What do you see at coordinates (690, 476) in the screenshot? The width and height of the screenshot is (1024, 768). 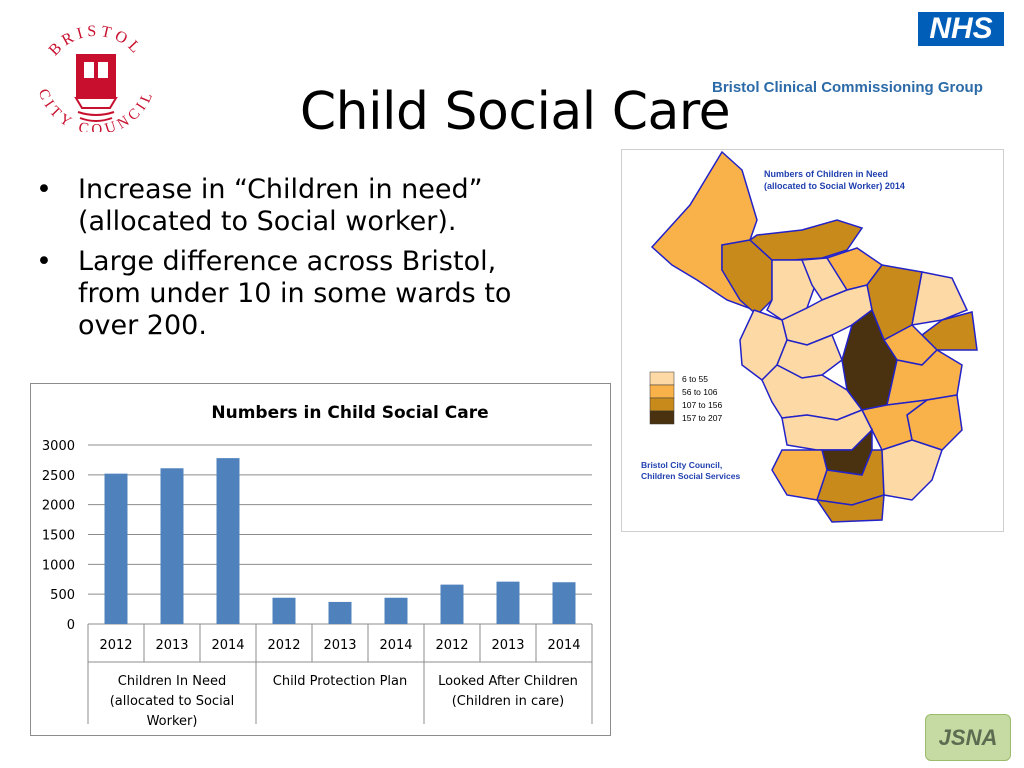 I see `map-source: Children Social Services` at bounding box center [690, 476].